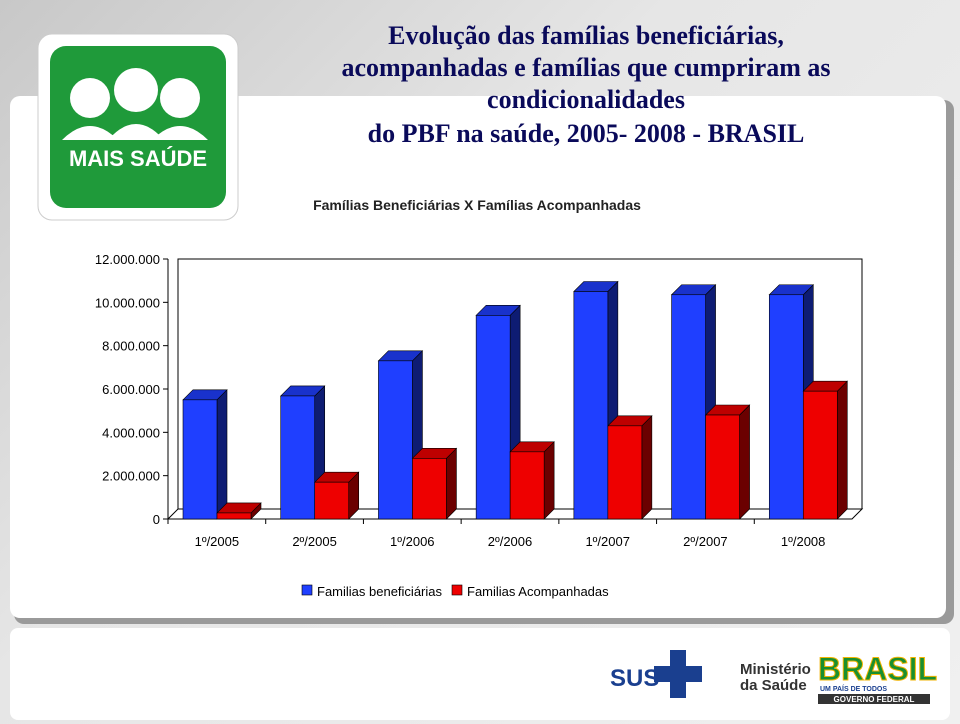  I want to click on footer-panel, so click(480, 674).